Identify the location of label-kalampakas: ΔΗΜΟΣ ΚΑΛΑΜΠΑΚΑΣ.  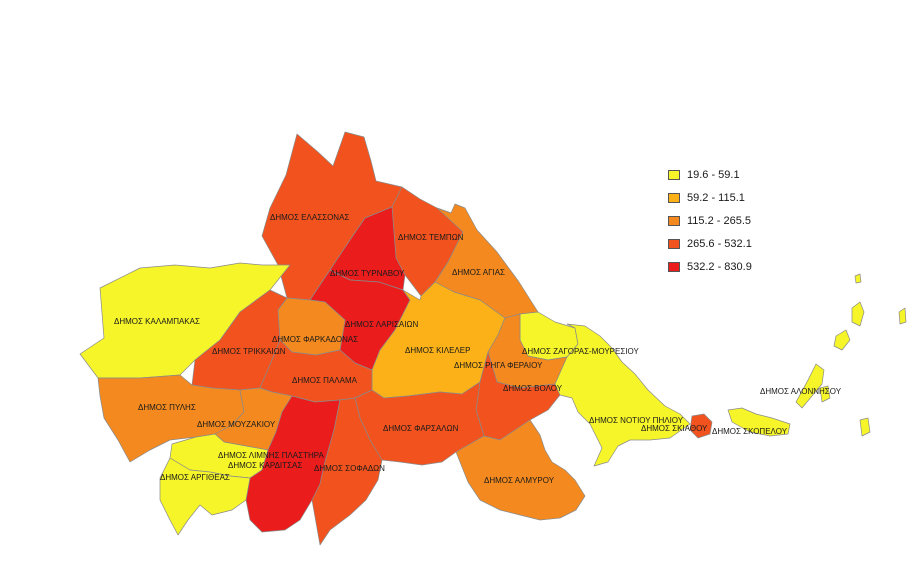
(157, 321).